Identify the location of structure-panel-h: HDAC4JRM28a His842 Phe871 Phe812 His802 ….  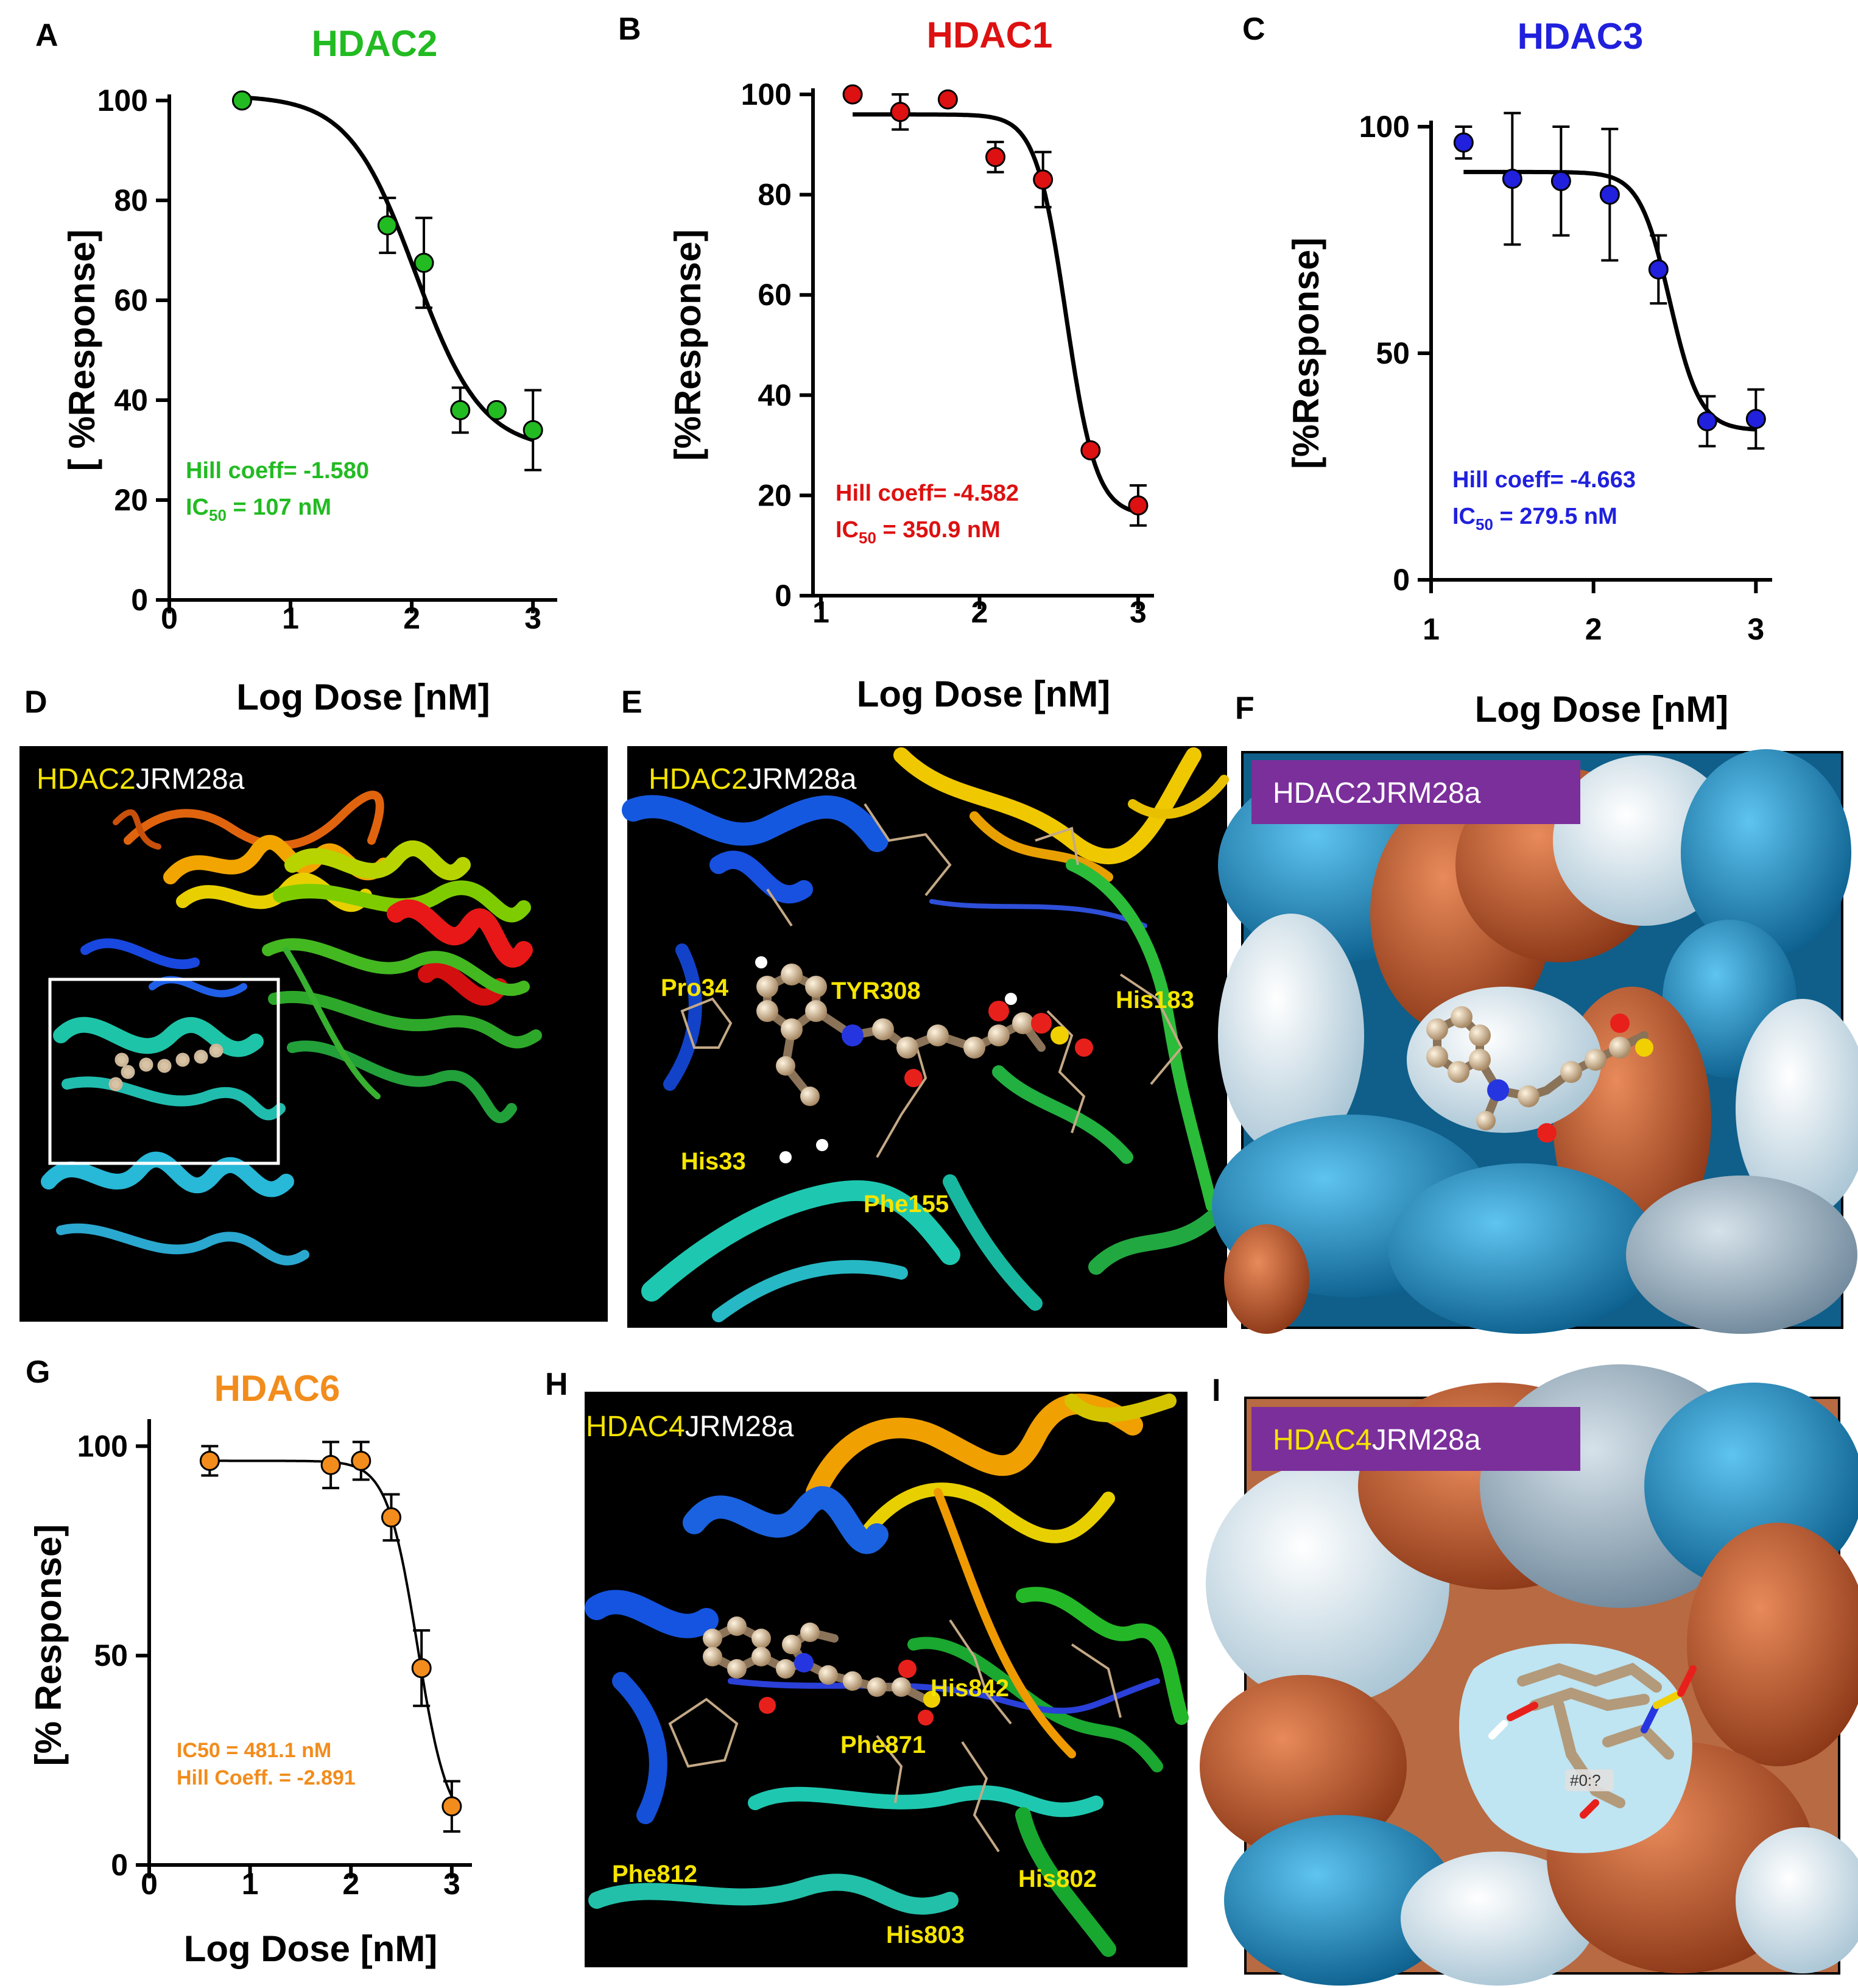
(887, 1679).